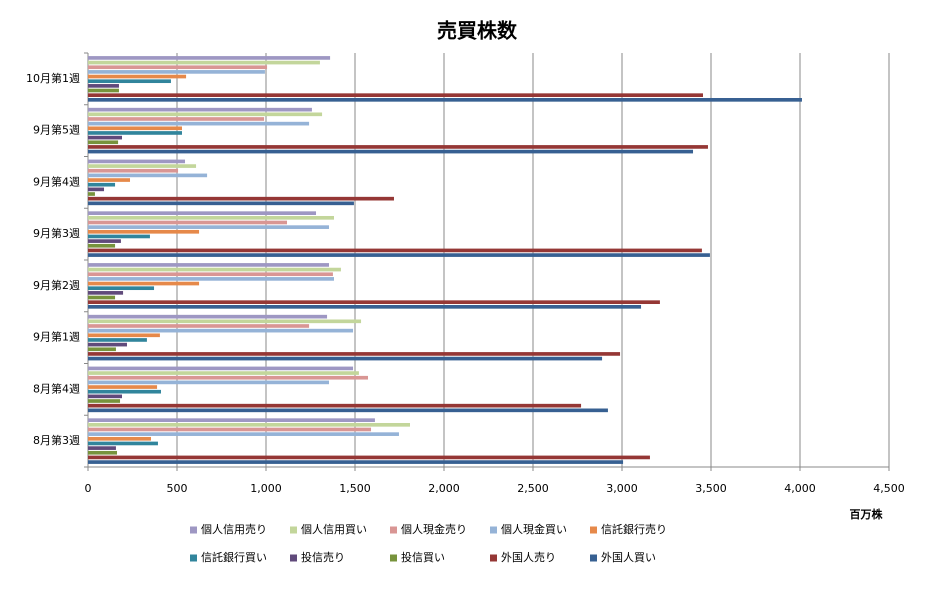 The height and width of the screenshot is (589, 928). Describe the element at coordinates (477, 31) in the screenshot. I see `chart-title: 売買株数` at that location.